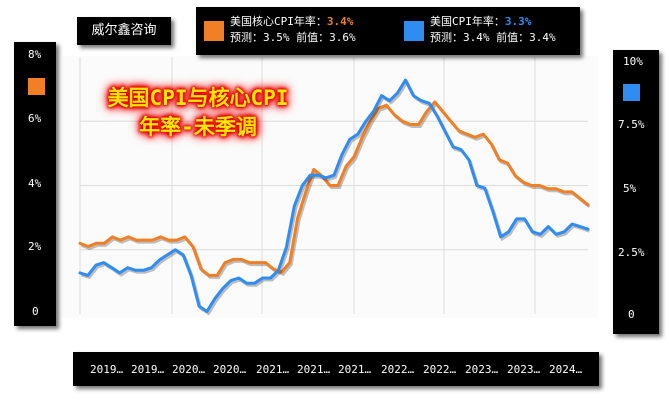  Describe the element at coordinates (278, 21) in the screenshot. I see `core-cpi-legend-label: 美国核心CPI年率：` at that location.